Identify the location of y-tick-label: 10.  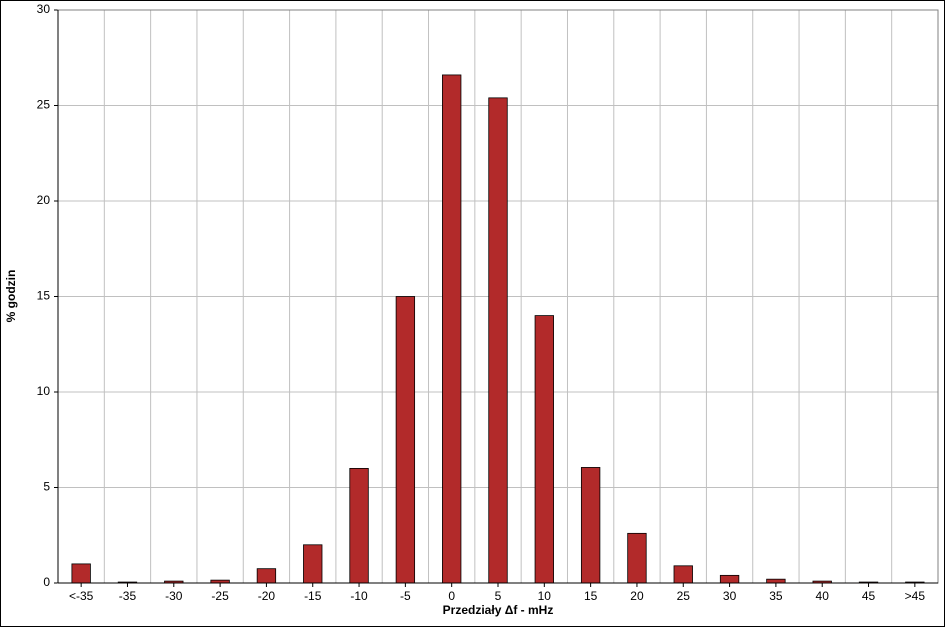
(44, 391).